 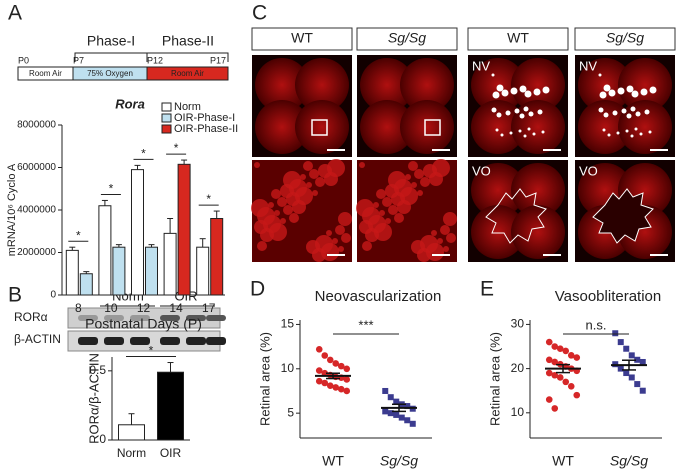 I want to click on x-tick-label: 17, so click(x=209, y=308).